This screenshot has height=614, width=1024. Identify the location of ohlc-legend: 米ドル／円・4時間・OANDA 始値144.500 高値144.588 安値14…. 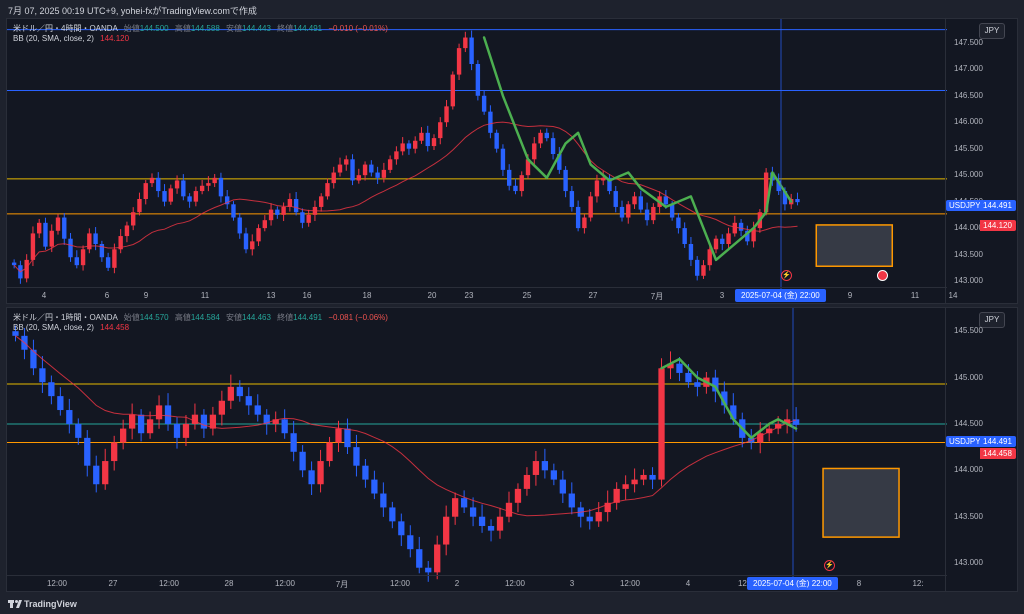
(200, 28).